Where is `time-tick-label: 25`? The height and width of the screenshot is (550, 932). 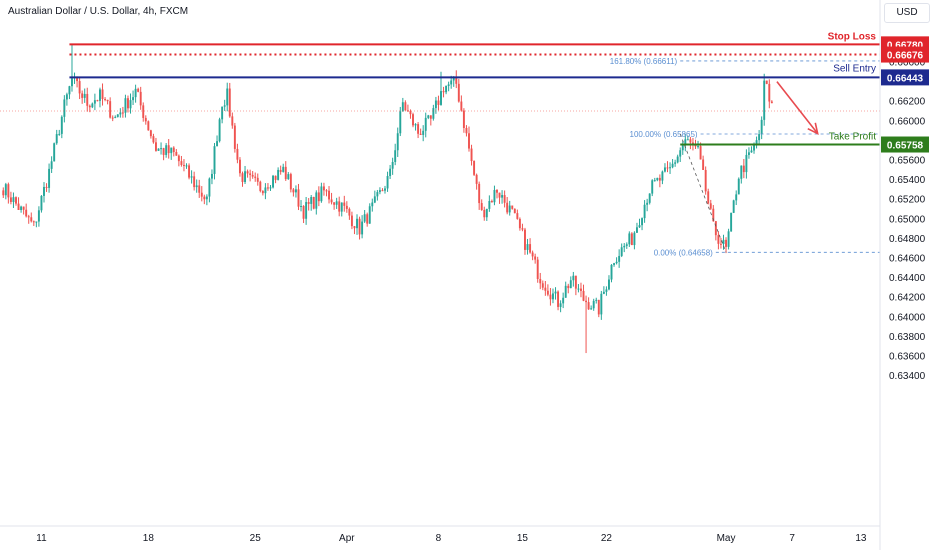
time-tick-label: 25 is located at coordinates (256, 538).